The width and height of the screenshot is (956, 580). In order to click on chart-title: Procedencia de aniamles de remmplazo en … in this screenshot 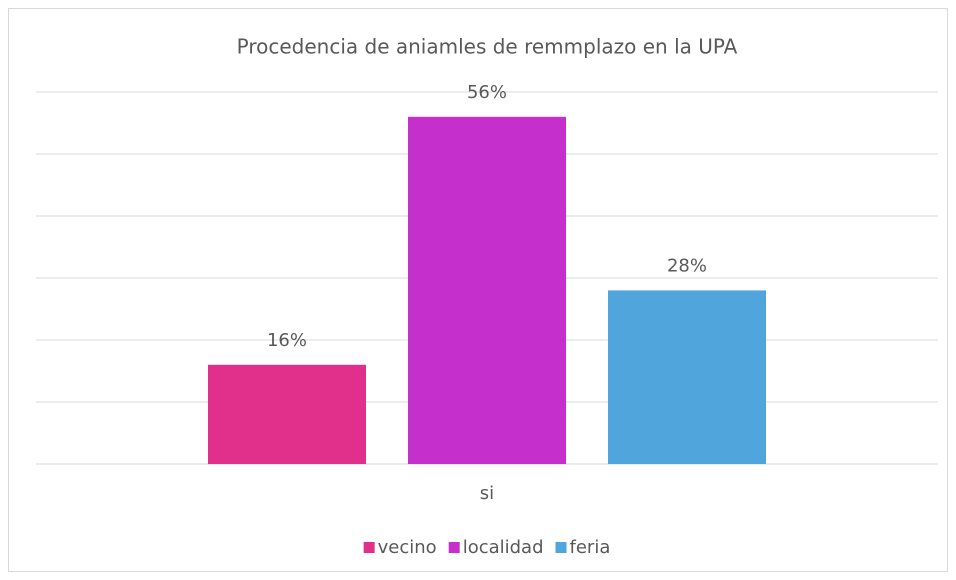, I will do `click(487, 47)`.